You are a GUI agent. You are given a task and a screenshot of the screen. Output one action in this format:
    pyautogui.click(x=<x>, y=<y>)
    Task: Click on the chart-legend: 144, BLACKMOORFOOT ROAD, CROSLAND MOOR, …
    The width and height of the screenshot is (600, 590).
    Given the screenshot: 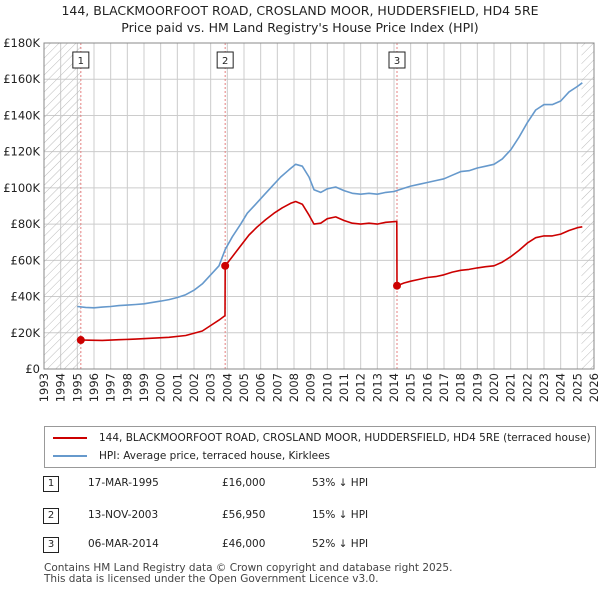 What is the action you would take?
    pyautogui.click(x=320, y=447)
    